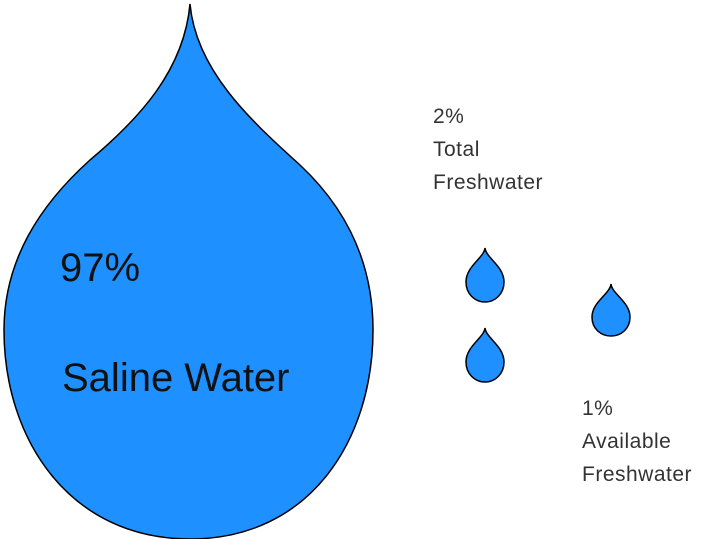  Describe the element at coordinates (176, 378) in the screenshot. I see `saline-label: Saline Water` at that location.